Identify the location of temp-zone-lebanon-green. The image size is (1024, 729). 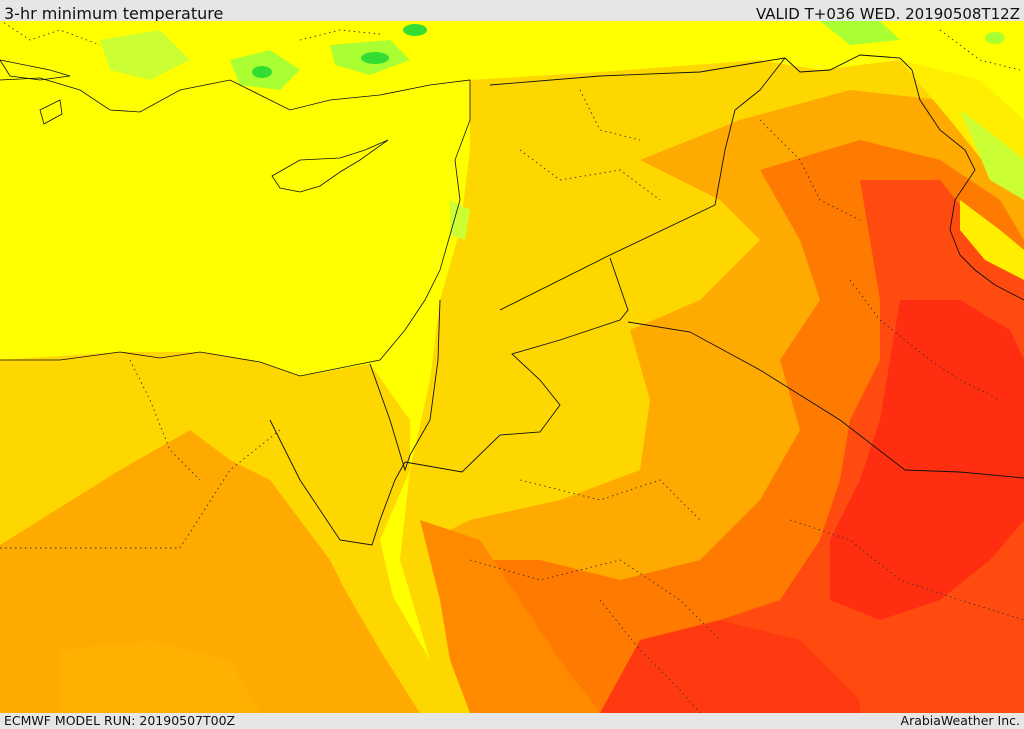
(460, 220).